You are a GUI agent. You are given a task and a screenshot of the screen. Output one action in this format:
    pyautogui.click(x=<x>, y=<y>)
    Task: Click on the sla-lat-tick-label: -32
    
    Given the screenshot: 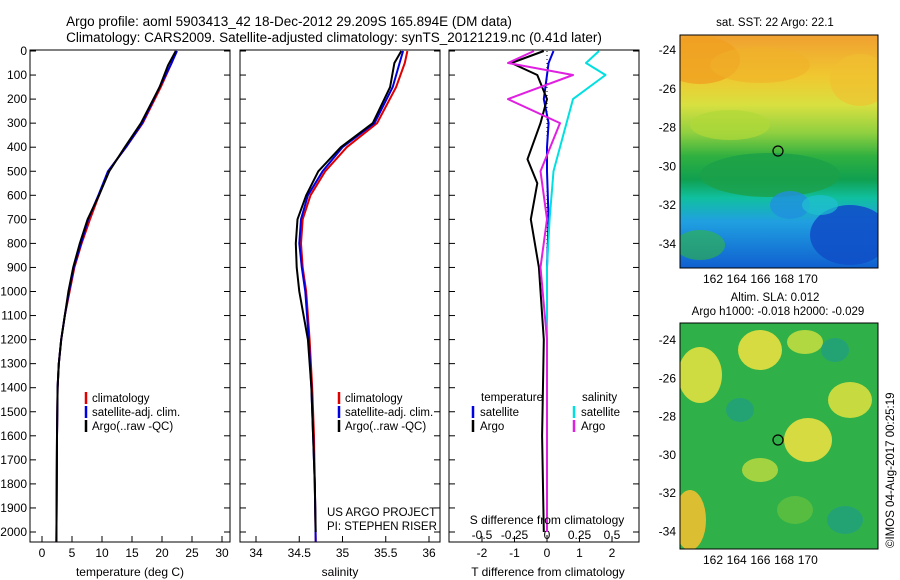 What is the action you would take?
    pyautogui.click(x=668, y=493)
    